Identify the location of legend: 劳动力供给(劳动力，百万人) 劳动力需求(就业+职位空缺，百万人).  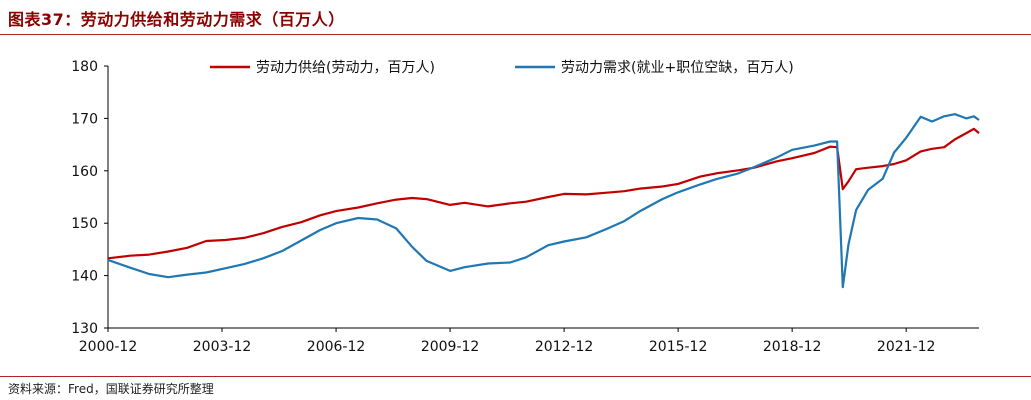
(502, 68).